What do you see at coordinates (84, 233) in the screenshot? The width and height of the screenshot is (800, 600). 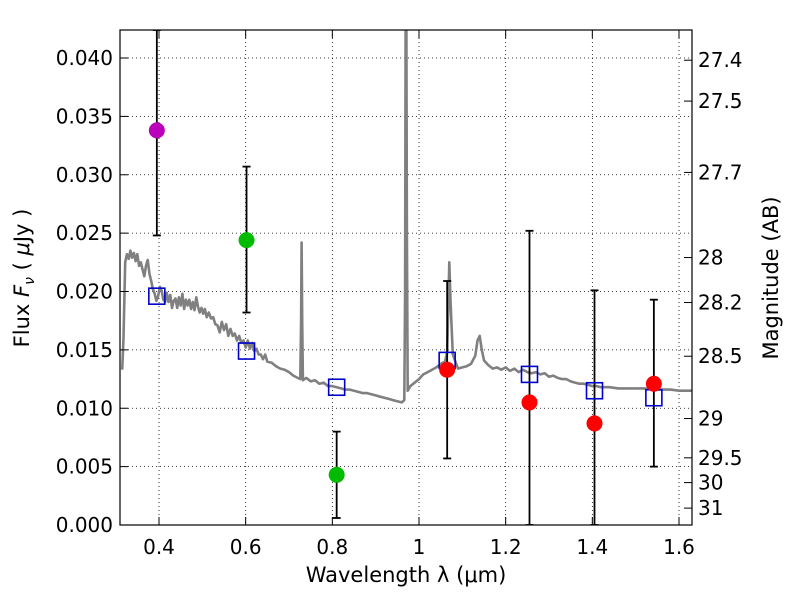 I see `y-tick-label: 0.025` at bounding box center [84, 233].